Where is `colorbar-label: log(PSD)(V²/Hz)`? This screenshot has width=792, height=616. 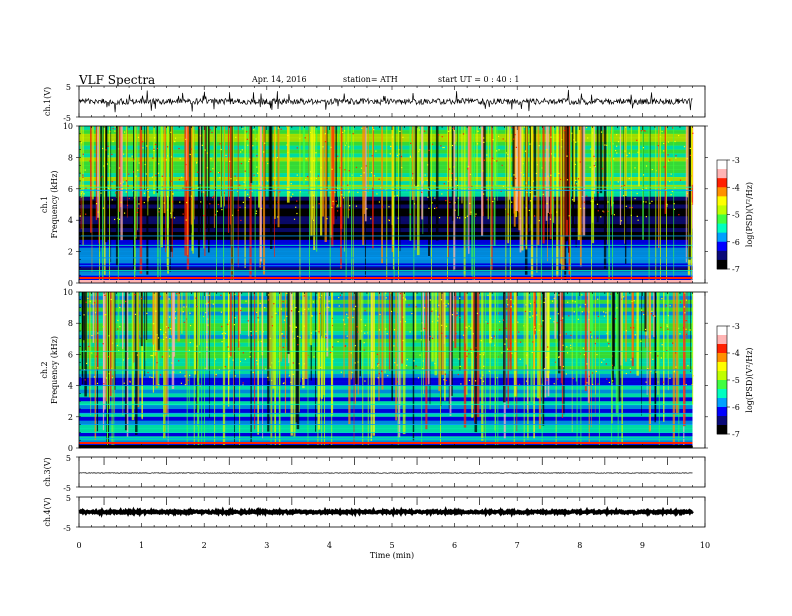 colorbar-label: log(PSD)(V²/Hz) is located at coordinates (749, 214).